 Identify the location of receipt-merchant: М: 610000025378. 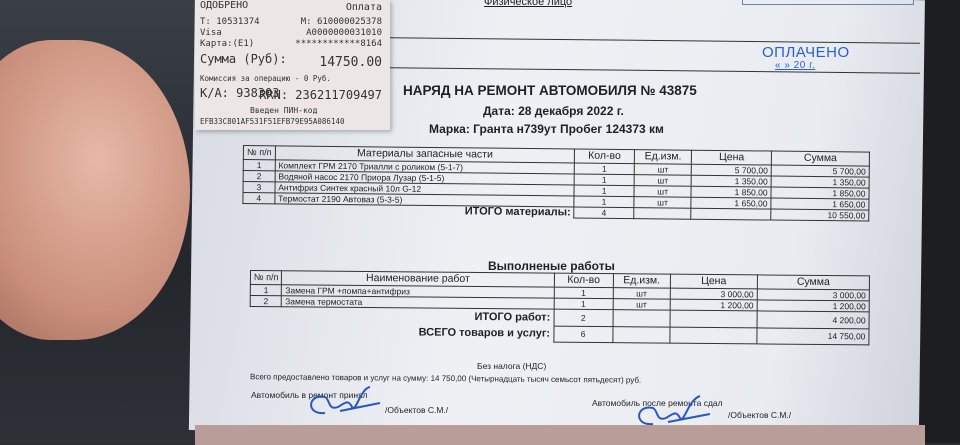
(341, 22).